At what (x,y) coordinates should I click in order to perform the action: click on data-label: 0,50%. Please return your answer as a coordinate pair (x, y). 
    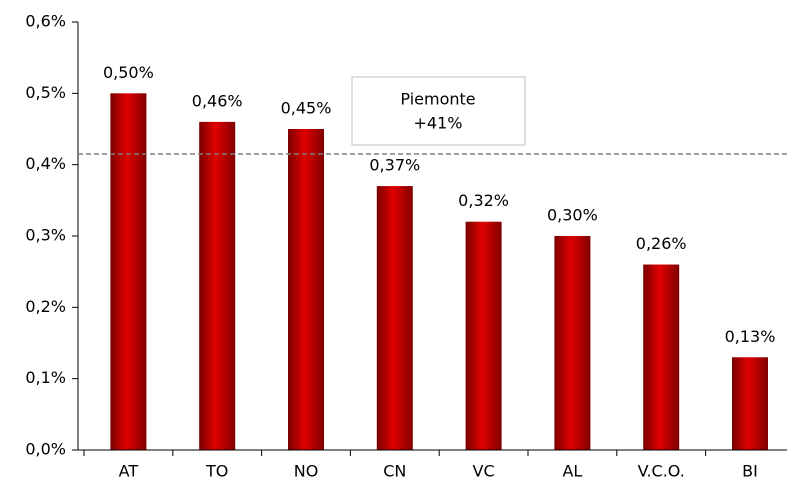
    Looking at the image, I should click on (128, 72).